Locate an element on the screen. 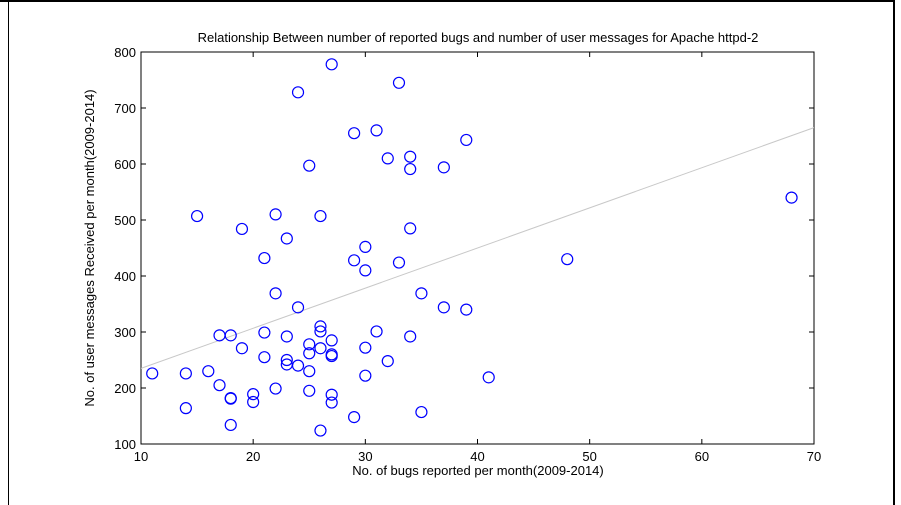  outer-frame-left is located at coordinates (8, 252).